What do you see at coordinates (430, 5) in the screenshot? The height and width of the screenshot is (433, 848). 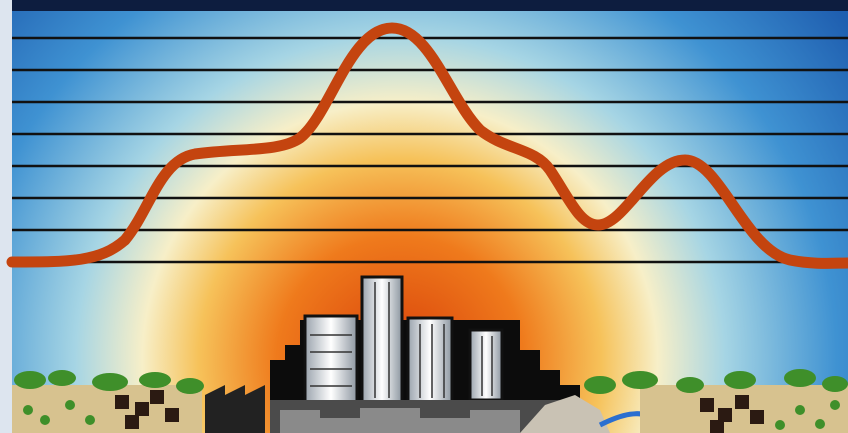 I see `top-band` at bounding box center [430, 5].